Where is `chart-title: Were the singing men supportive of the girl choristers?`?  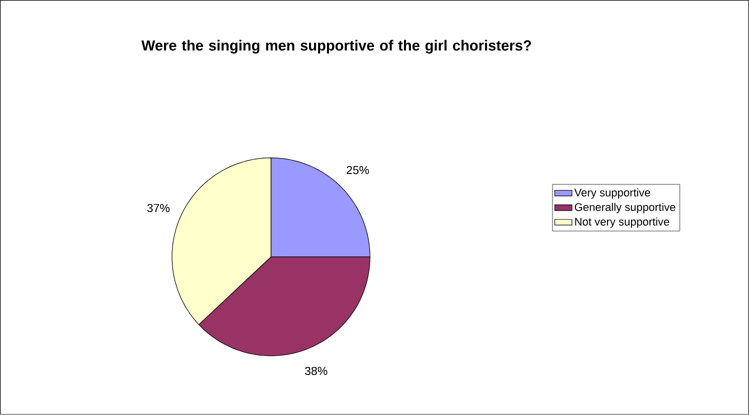
chart-title: Were the singing men supportive of the girl choristers? is located at coordinates (336, 47).